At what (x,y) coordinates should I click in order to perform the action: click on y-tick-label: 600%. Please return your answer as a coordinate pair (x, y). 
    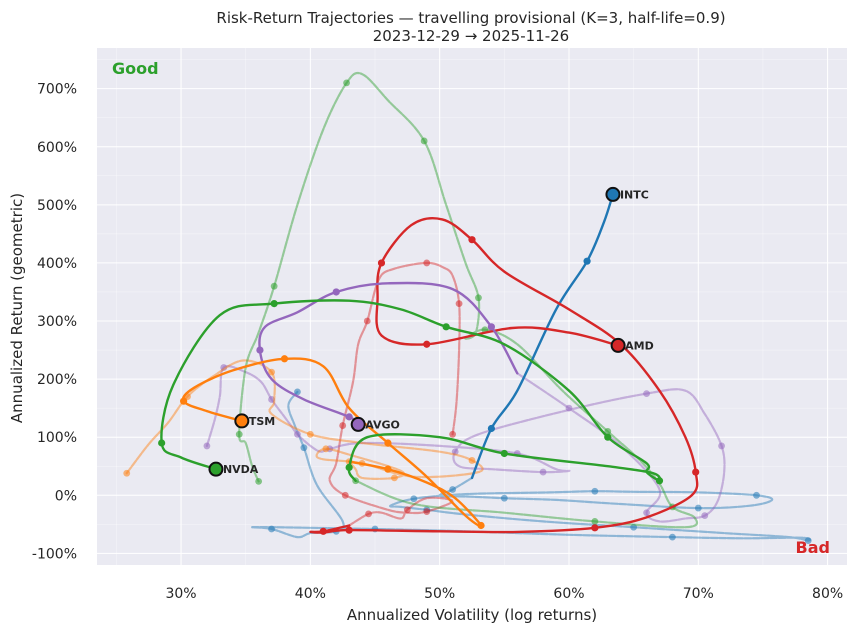
    Looking at the image, I should click on (57, 148).